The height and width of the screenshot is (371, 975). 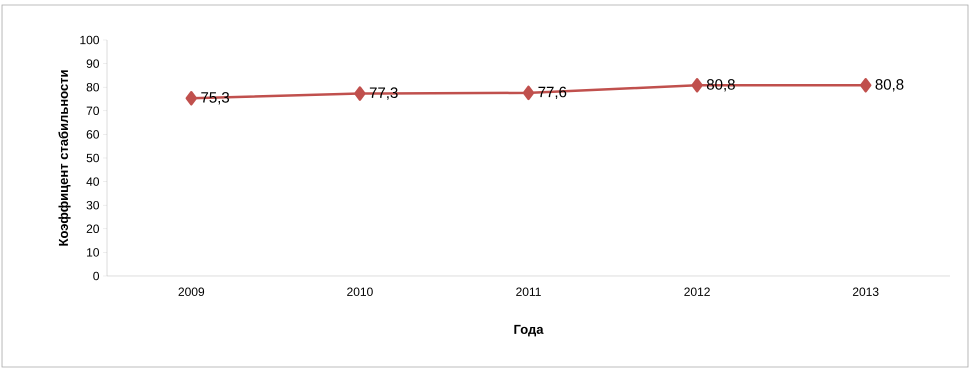 I want to click on x-tick-label: 2013, so click(x=865, y=292).